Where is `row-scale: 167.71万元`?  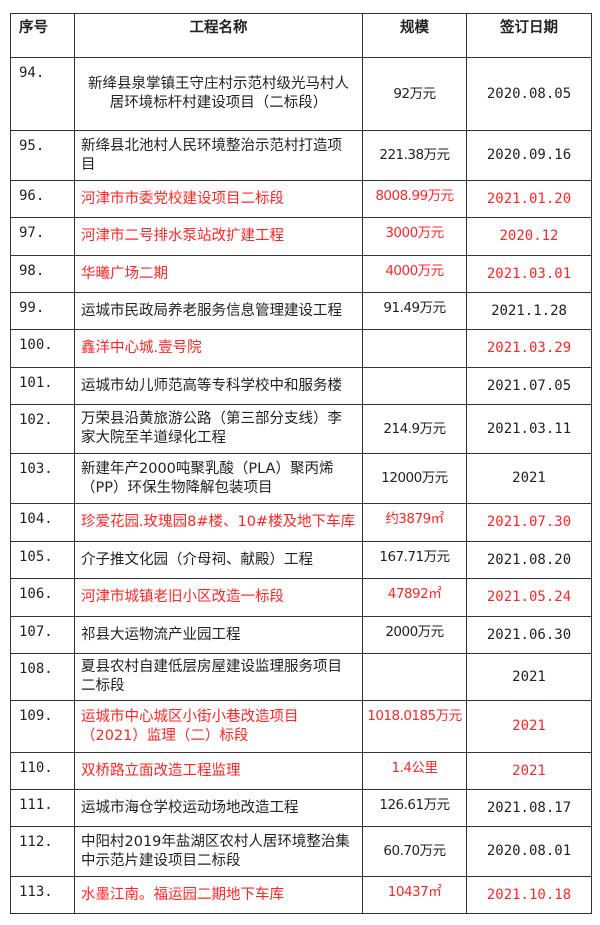
row-scale: 167.71万元 is located at coordinates (414, 560).